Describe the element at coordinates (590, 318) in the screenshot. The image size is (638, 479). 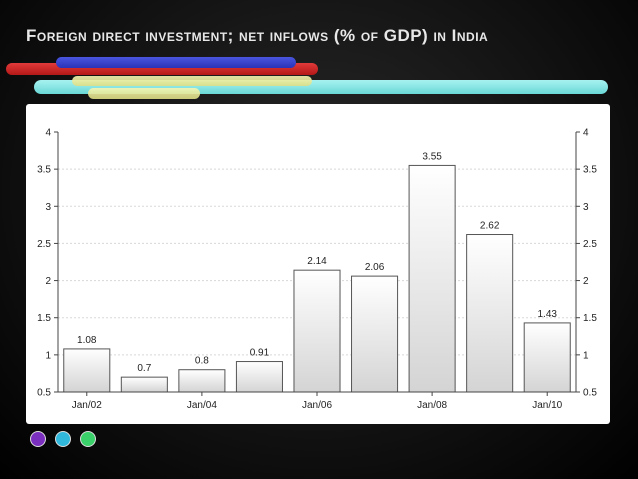
I see `y-tick-label-right: 1.5` at that location.